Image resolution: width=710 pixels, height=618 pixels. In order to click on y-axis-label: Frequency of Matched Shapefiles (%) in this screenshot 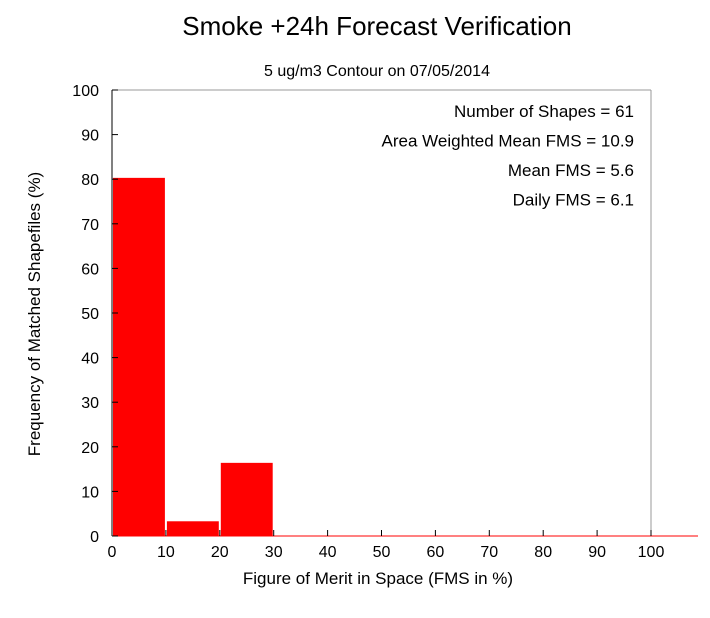, I will do `click(34, 314)`.